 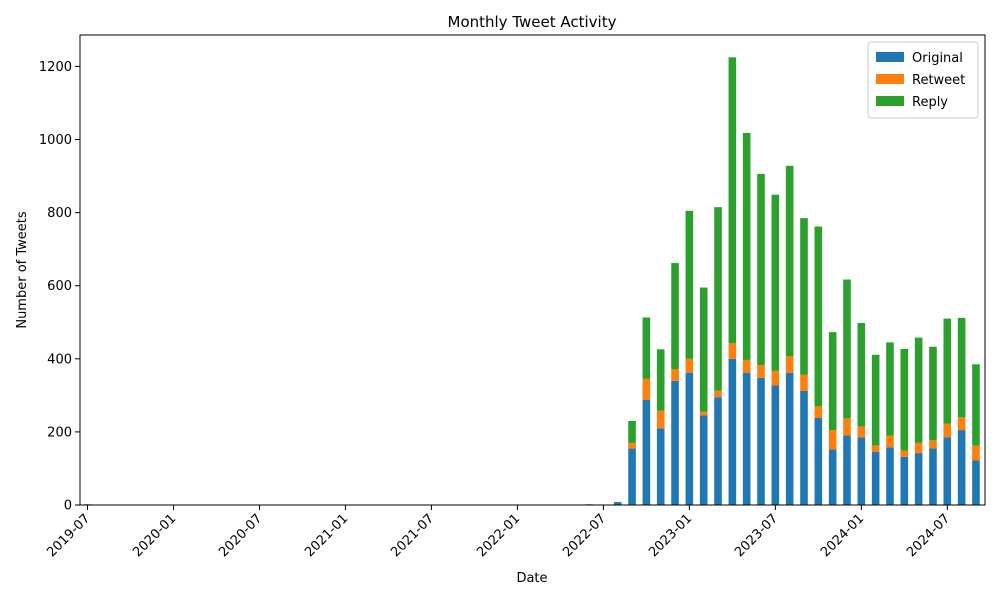 I want to click on x-tick-label-2020-01: 2020-01, so click(x=154, y=535).